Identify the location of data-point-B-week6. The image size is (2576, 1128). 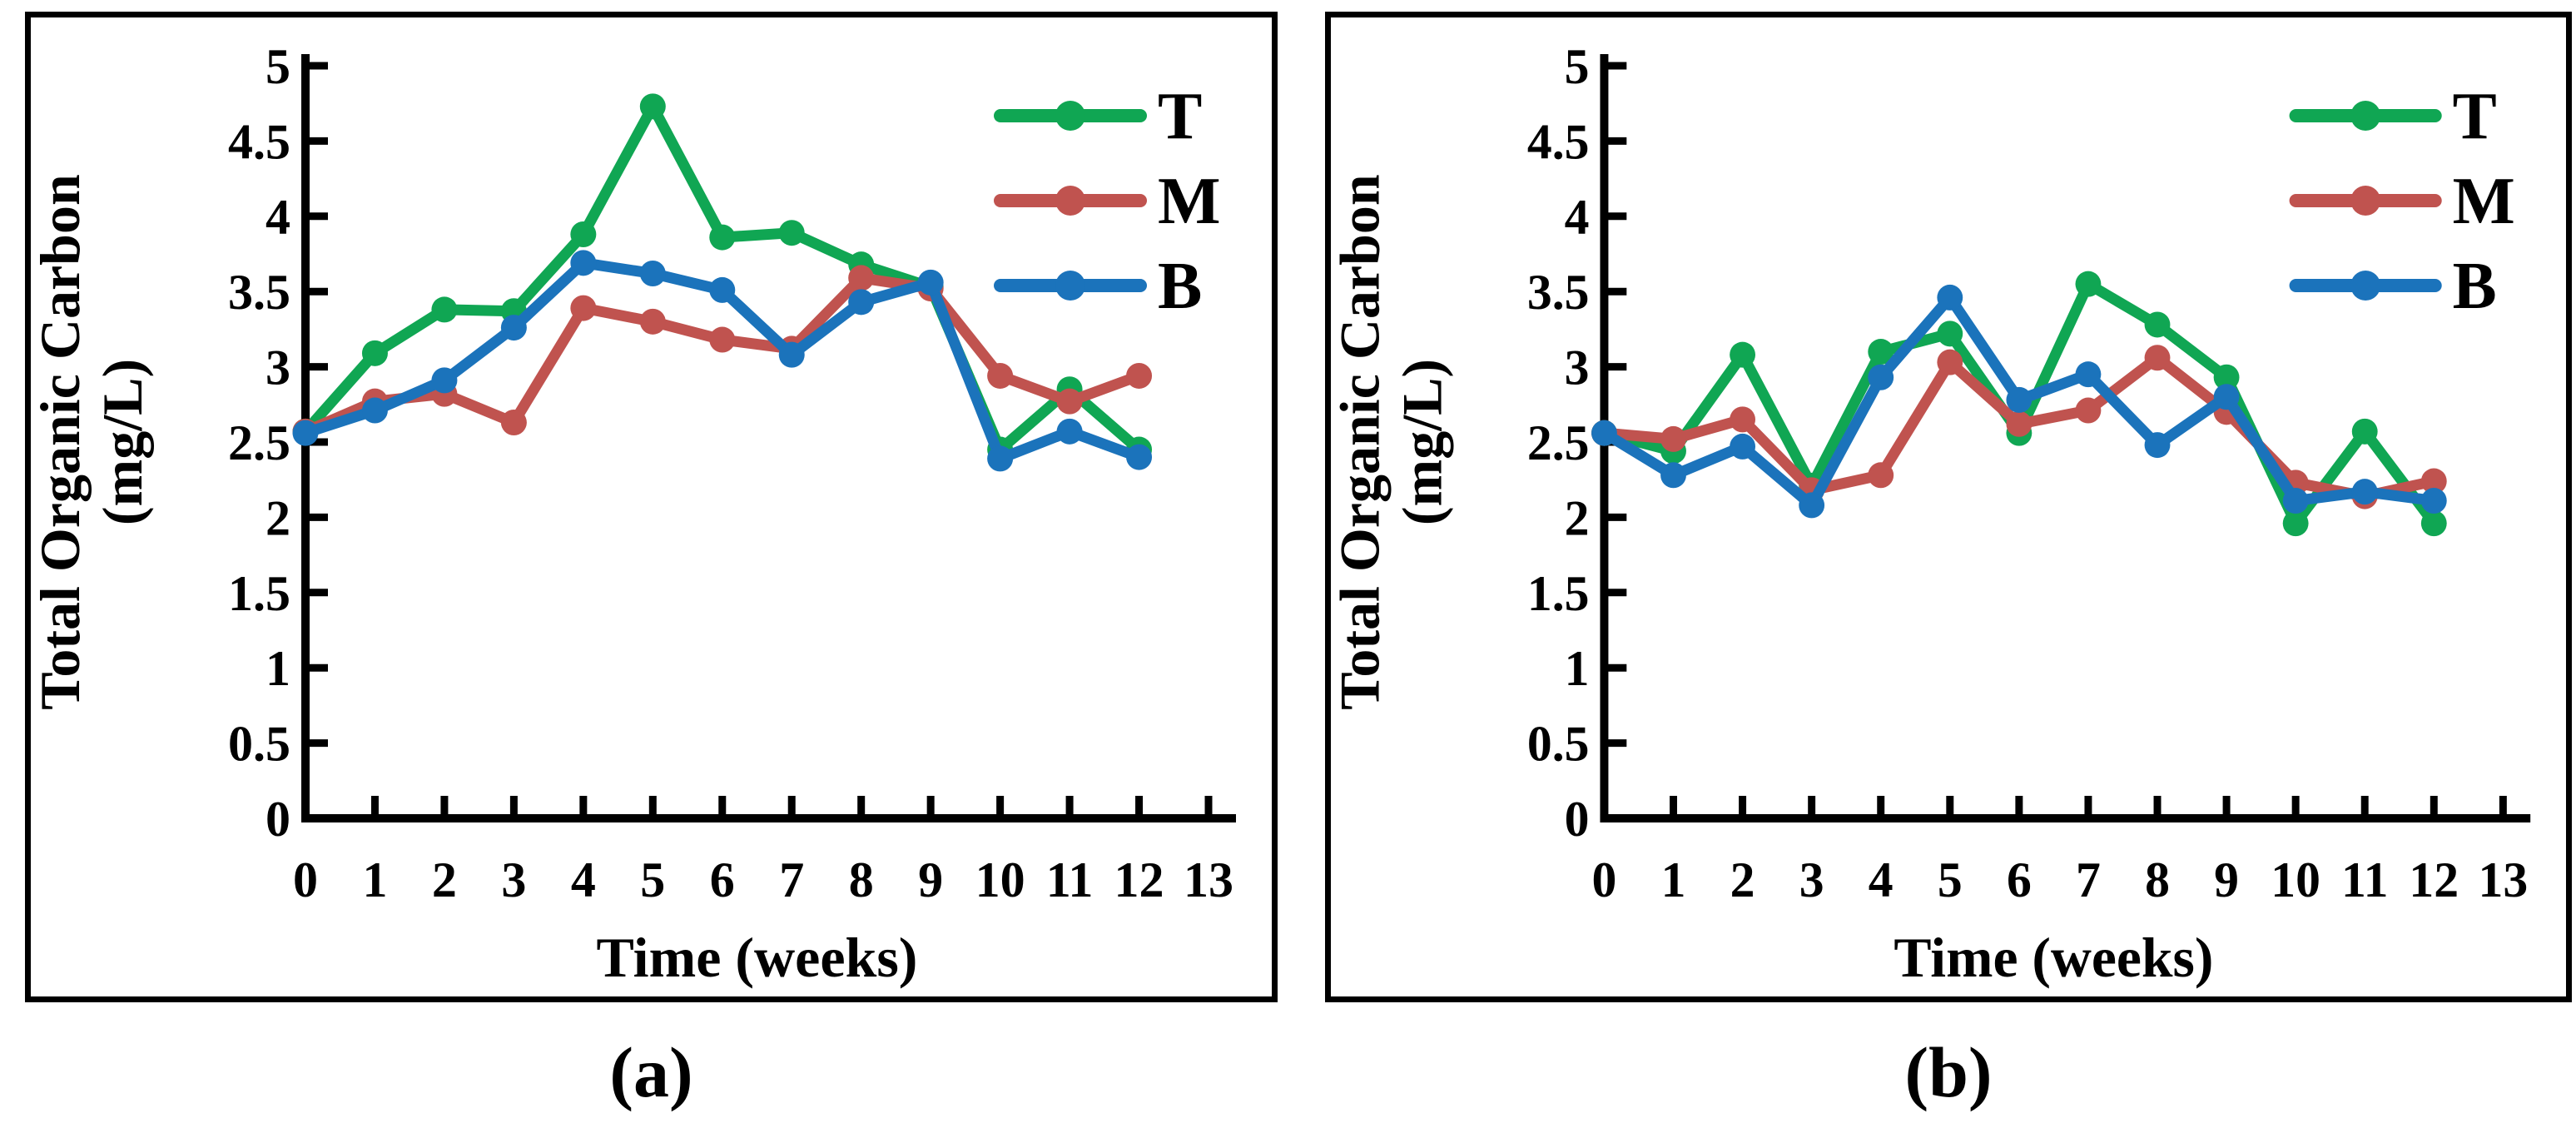
(2019, 400).